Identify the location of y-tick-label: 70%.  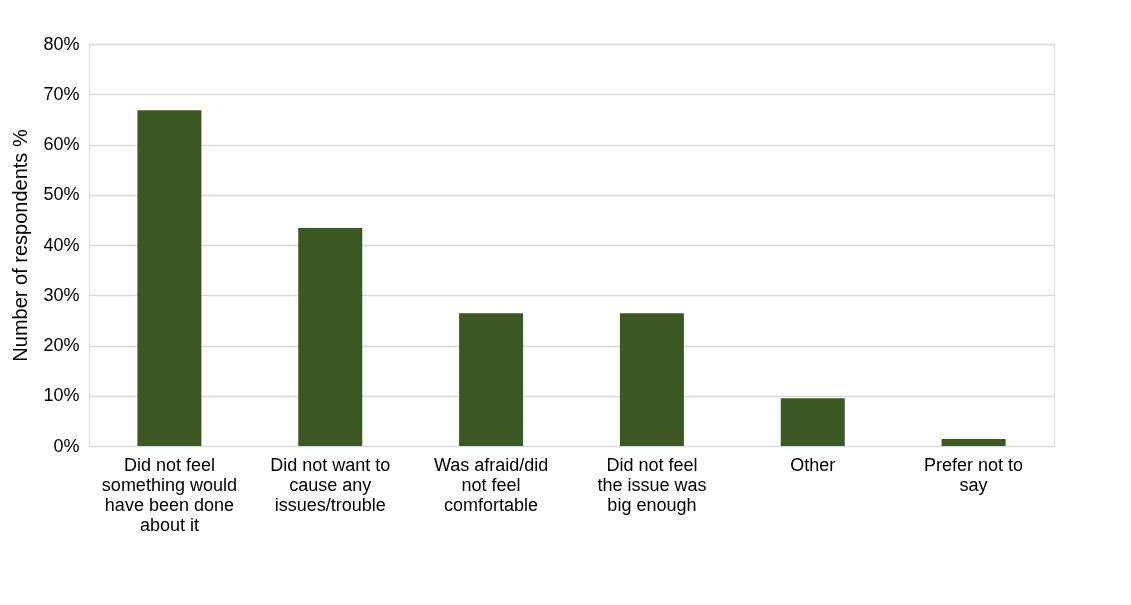
(61, 93).